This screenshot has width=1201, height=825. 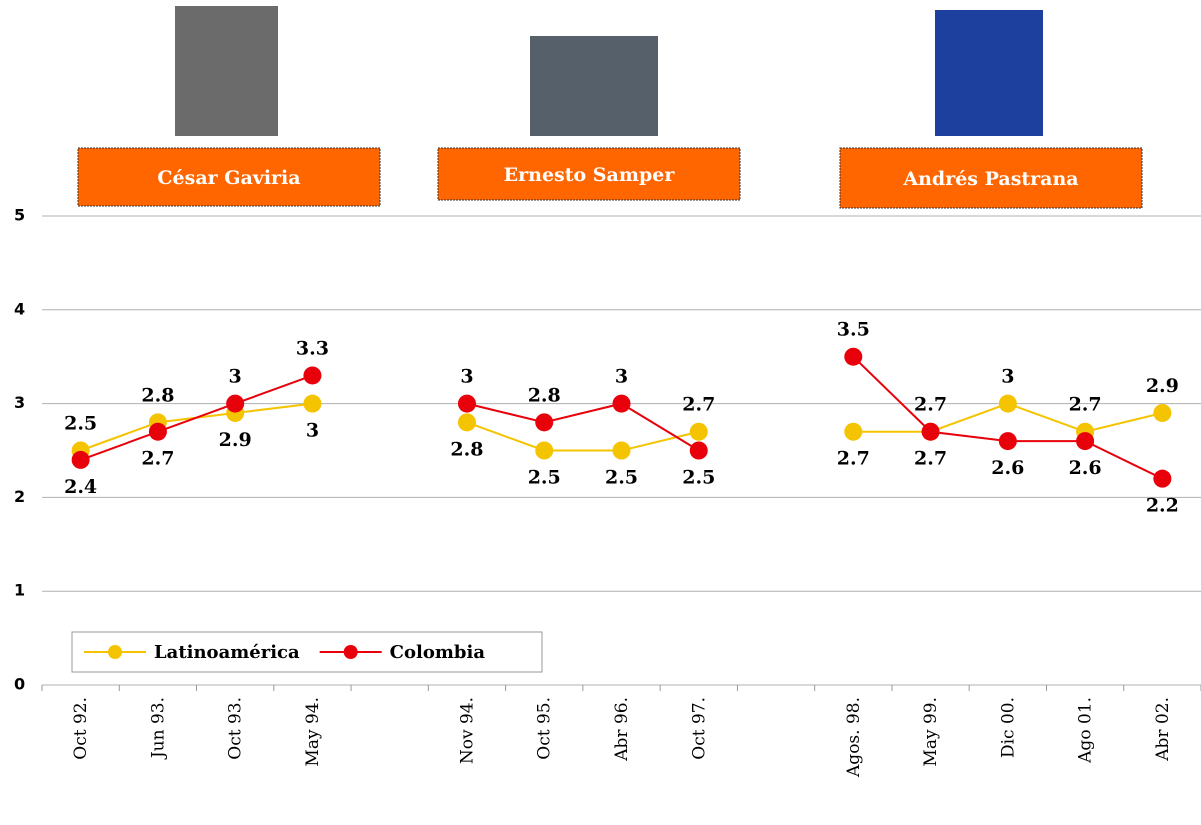 What do you see at coordinates (438, 652) in the screenshot?
I see `legend-label: Colombia` at bounding box center [438, 652].